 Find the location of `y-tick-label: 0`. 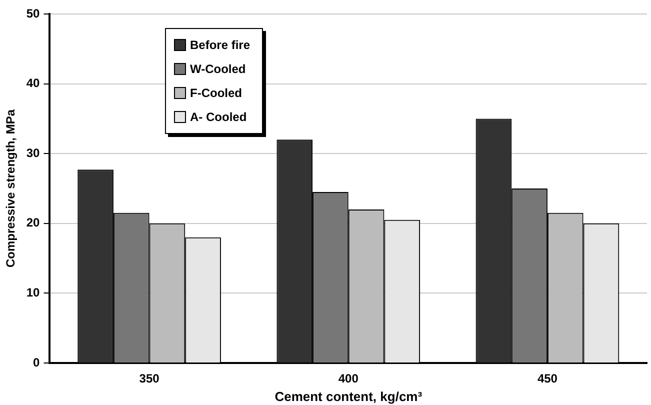

y-tick-label: 0 is located at coordinates (36, 362).